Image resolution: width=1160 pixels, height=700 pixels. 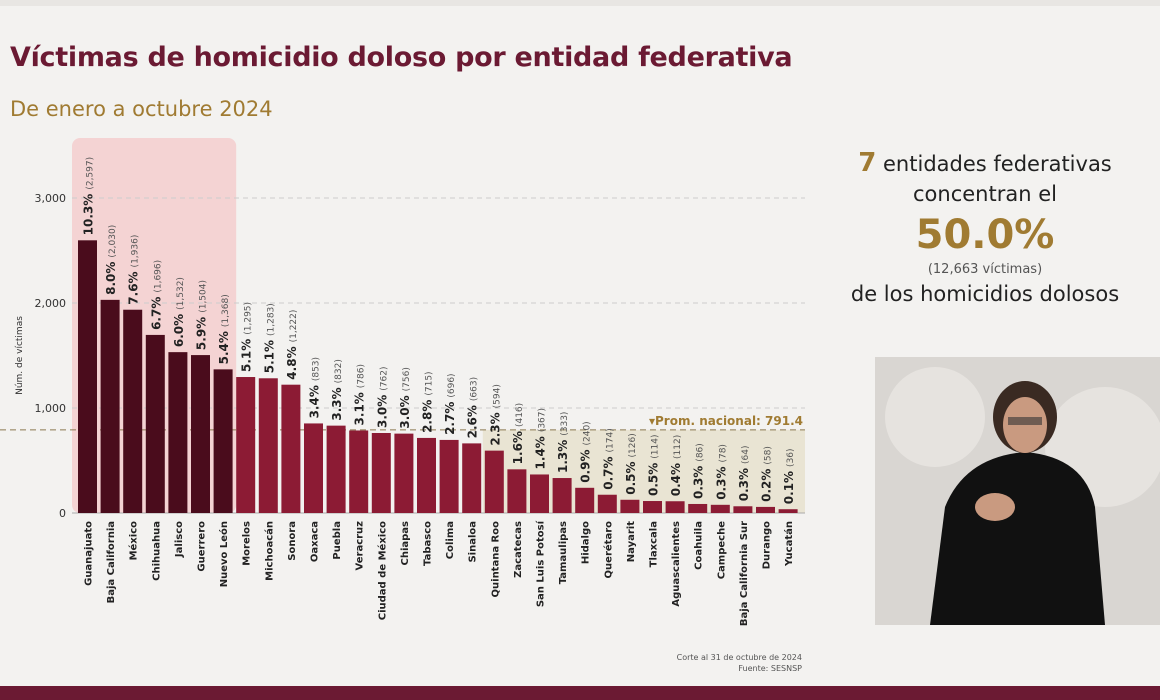 What do you see at coordinates (586, 451) in the screenshot?
I see `bar-data-label: 0.9% (240)` at bounding box center [586, 451].